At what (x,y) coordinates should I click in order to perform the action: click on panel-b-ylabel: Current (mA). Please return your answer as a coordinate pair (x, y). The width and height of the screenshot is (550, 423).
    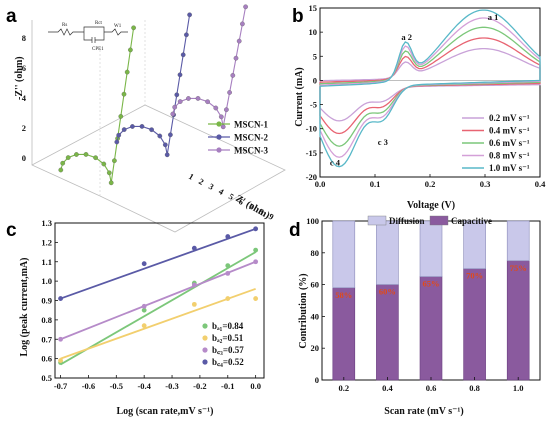
    Looking at the image, I should click on (299, 97).